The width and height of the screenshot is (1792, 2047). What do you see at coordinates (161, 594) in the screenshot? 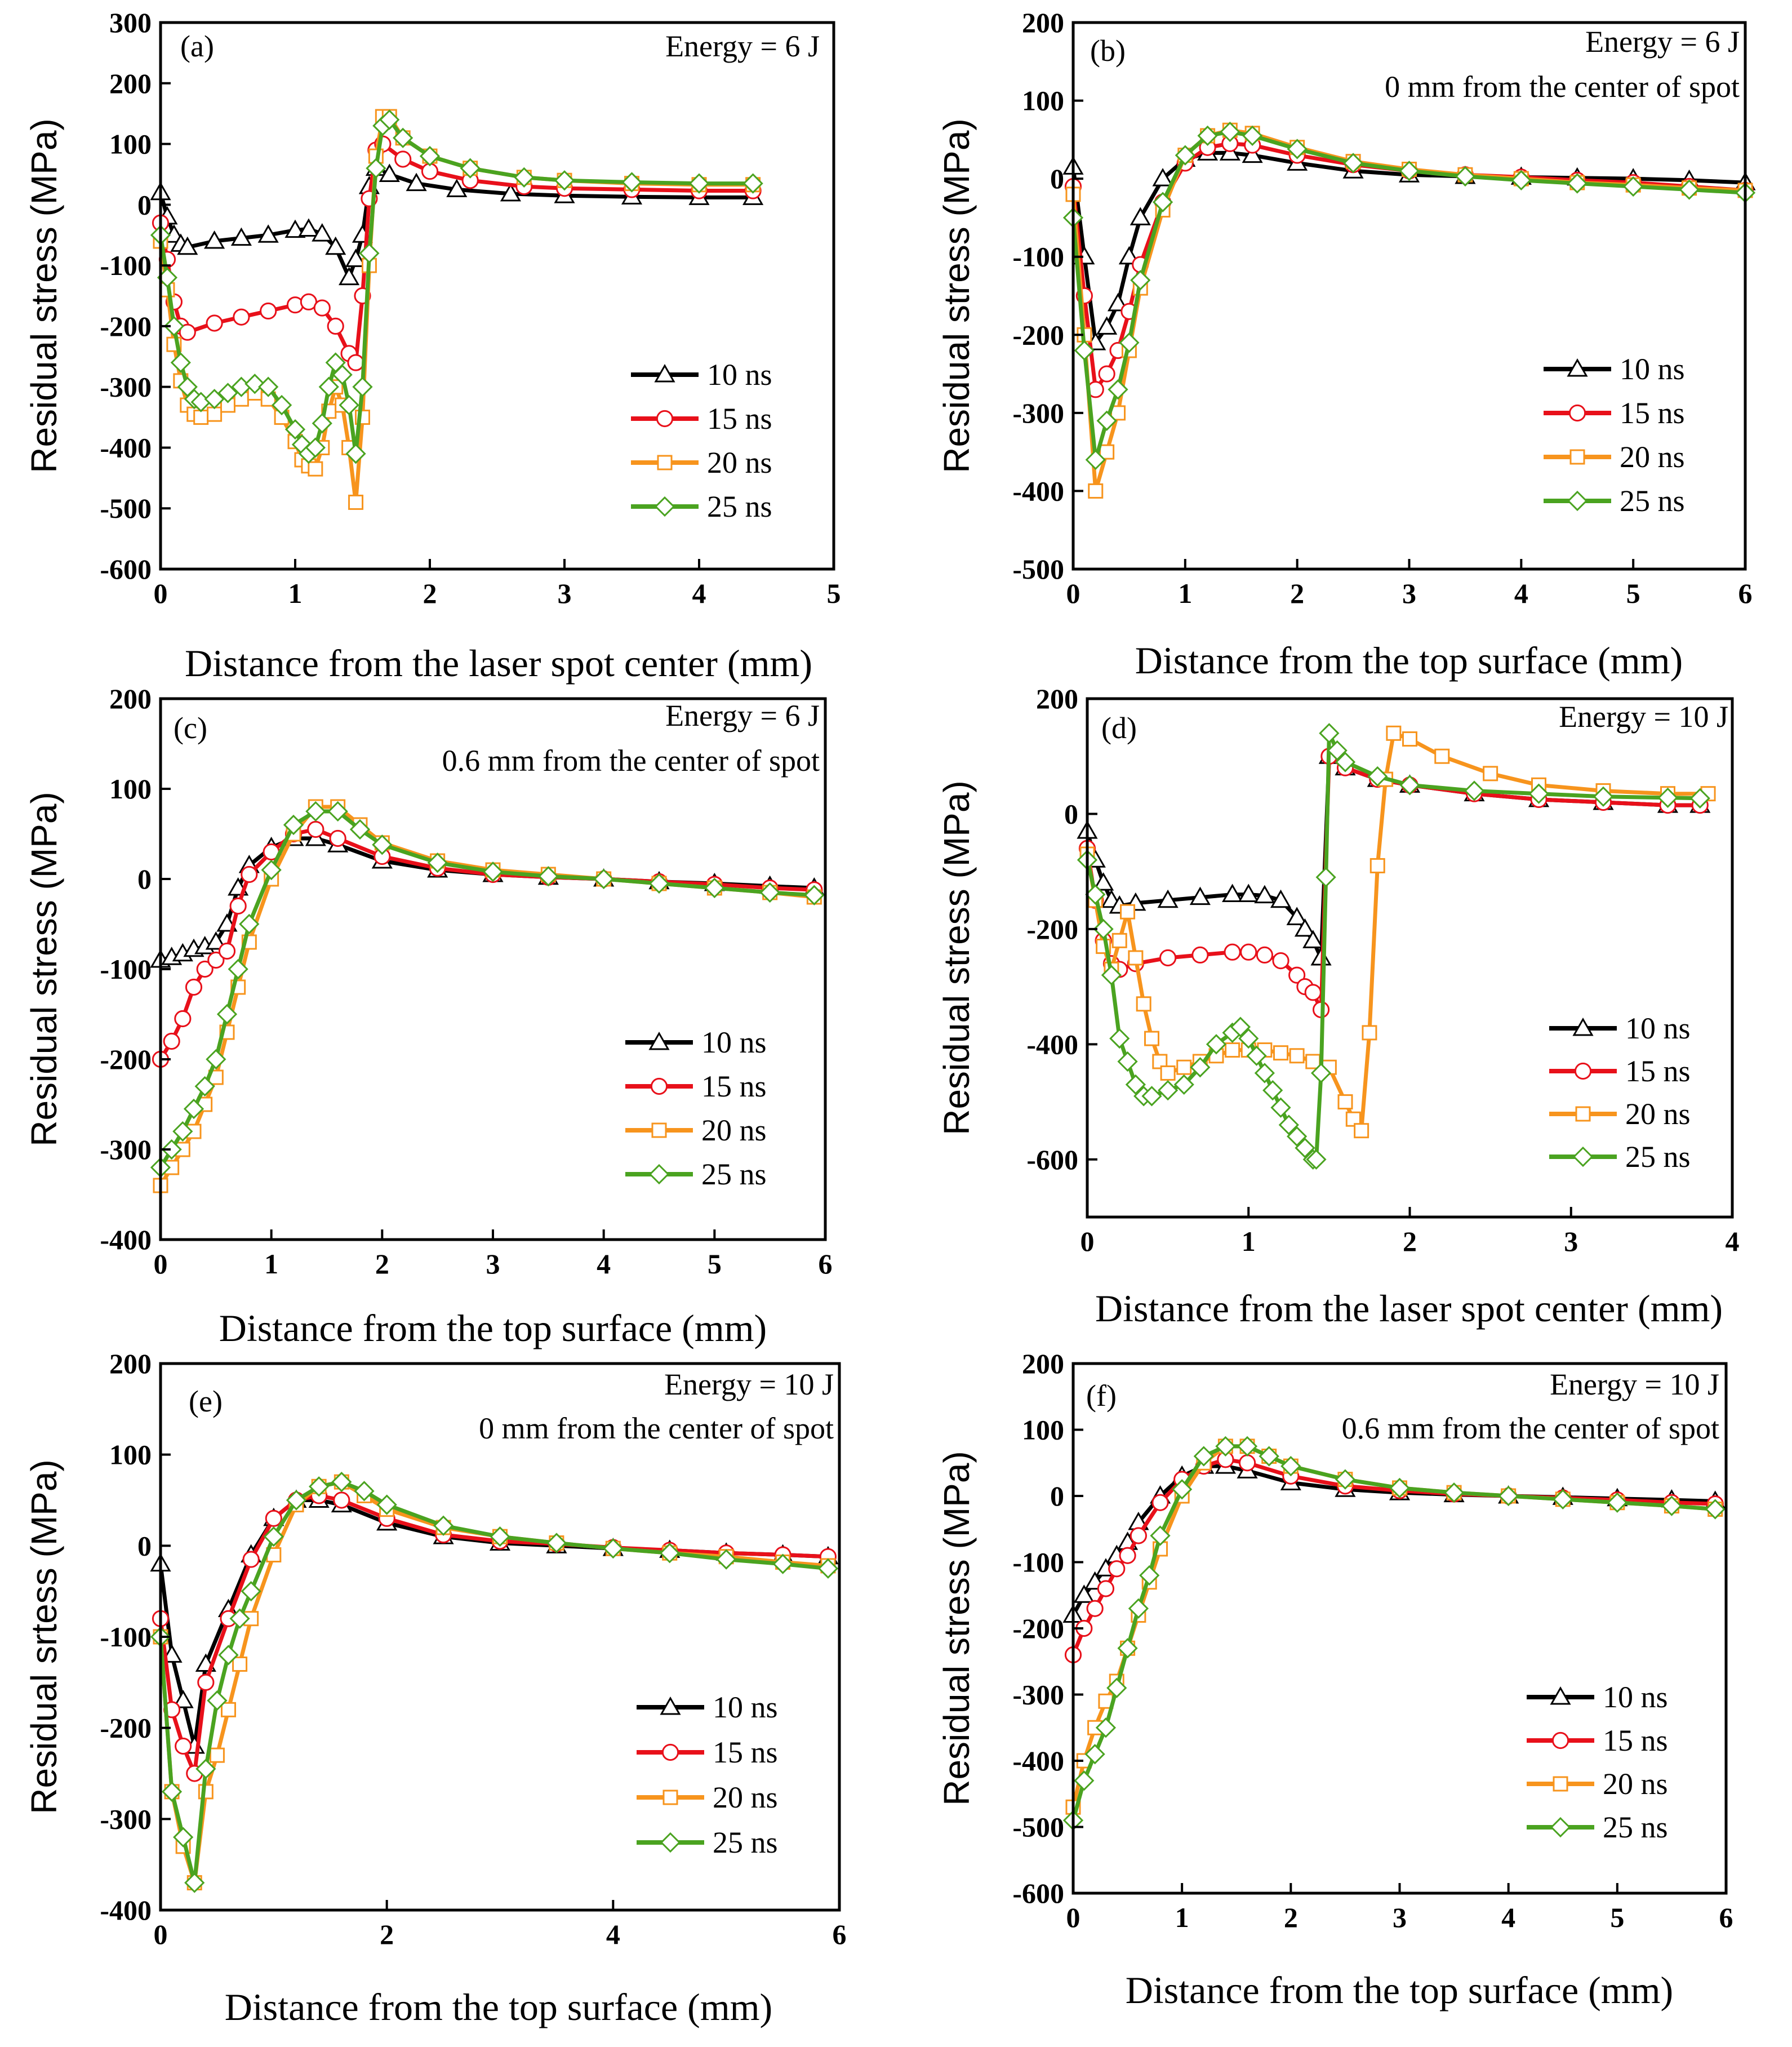
I see `x-tick-label-a-0: 0` at bounding box center [161, 594].